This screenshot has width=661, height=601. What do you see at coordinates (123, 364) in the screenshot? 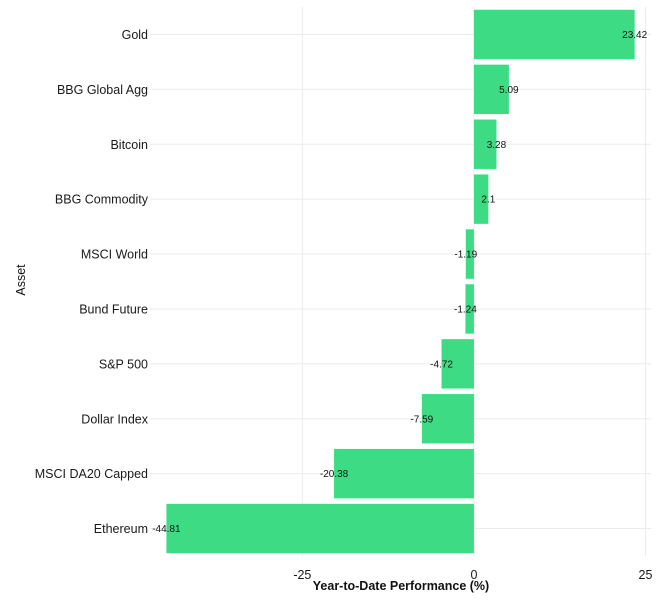
I see `category-label: S&P 500` at bounding box center [123, 364].